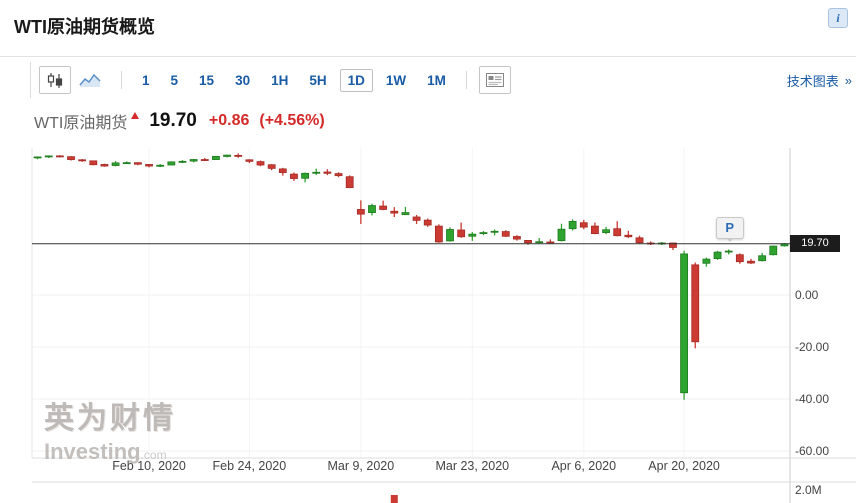 The height and width of the screenshot is (503, 856). I want to click on panel-icon, so click(494, 80).